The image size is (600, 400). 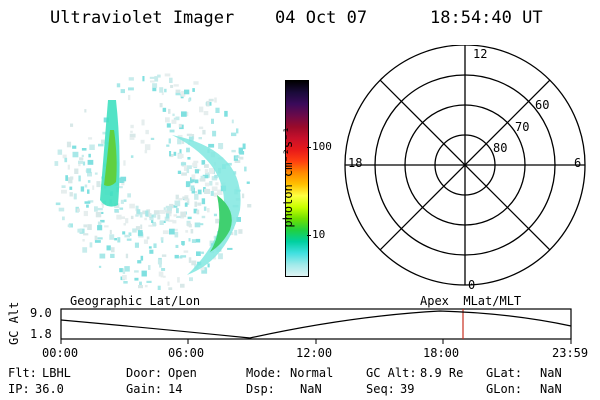 I want to click on limb-bright-spot, so click(x=221, y=223).